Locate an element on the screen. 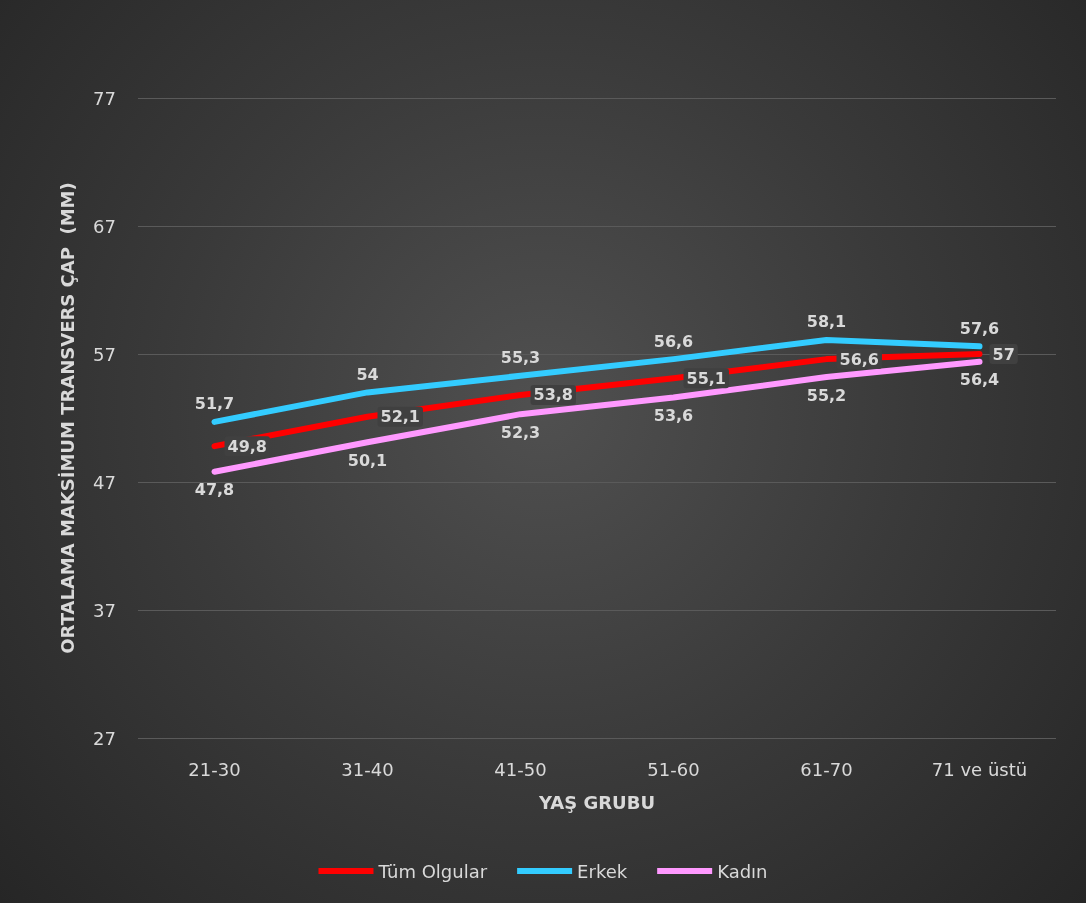  y-tick-label: 67 is located at coordinates (104, 226).